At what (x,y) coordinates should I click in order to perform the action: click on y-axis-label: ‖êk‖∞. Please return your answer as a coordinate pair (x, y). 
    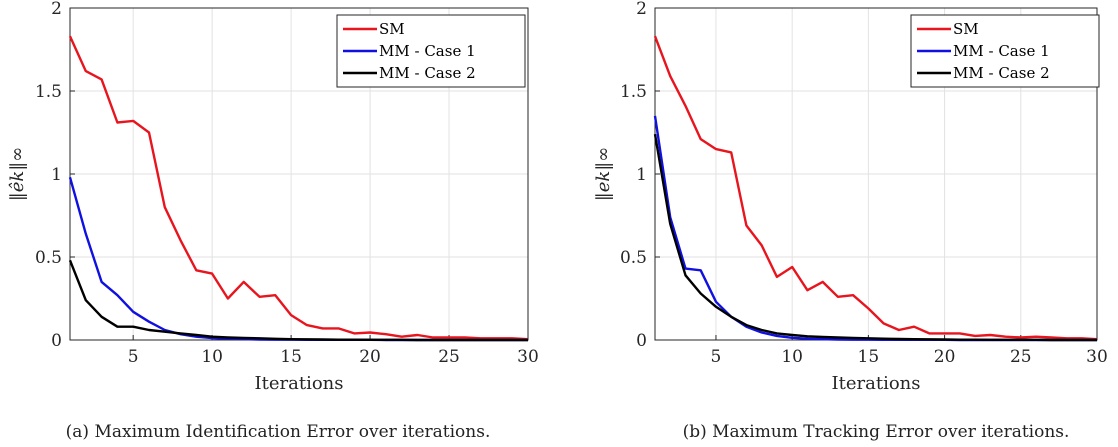
    Looking at the image, I should click on (17, 174).